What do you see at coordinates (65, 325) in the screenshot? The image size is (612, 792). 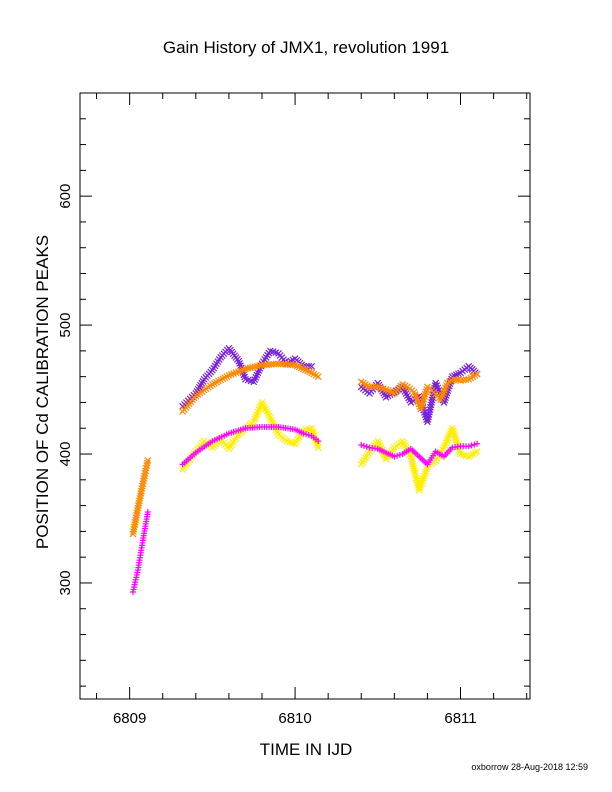 I see `y-tick-label: 500` at bounding box center [65, 325].